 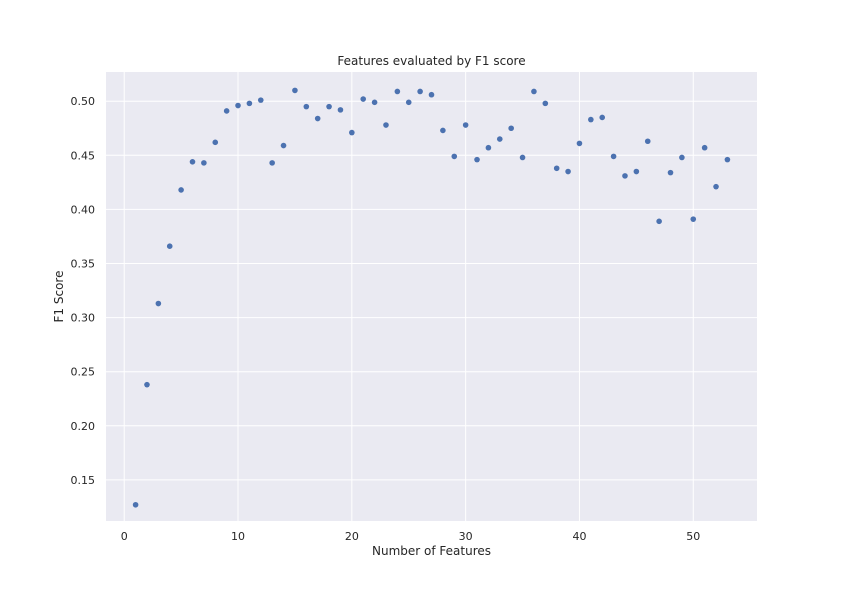 I want to click on y-tick-label: 0.20, so click(x=83, y=426).